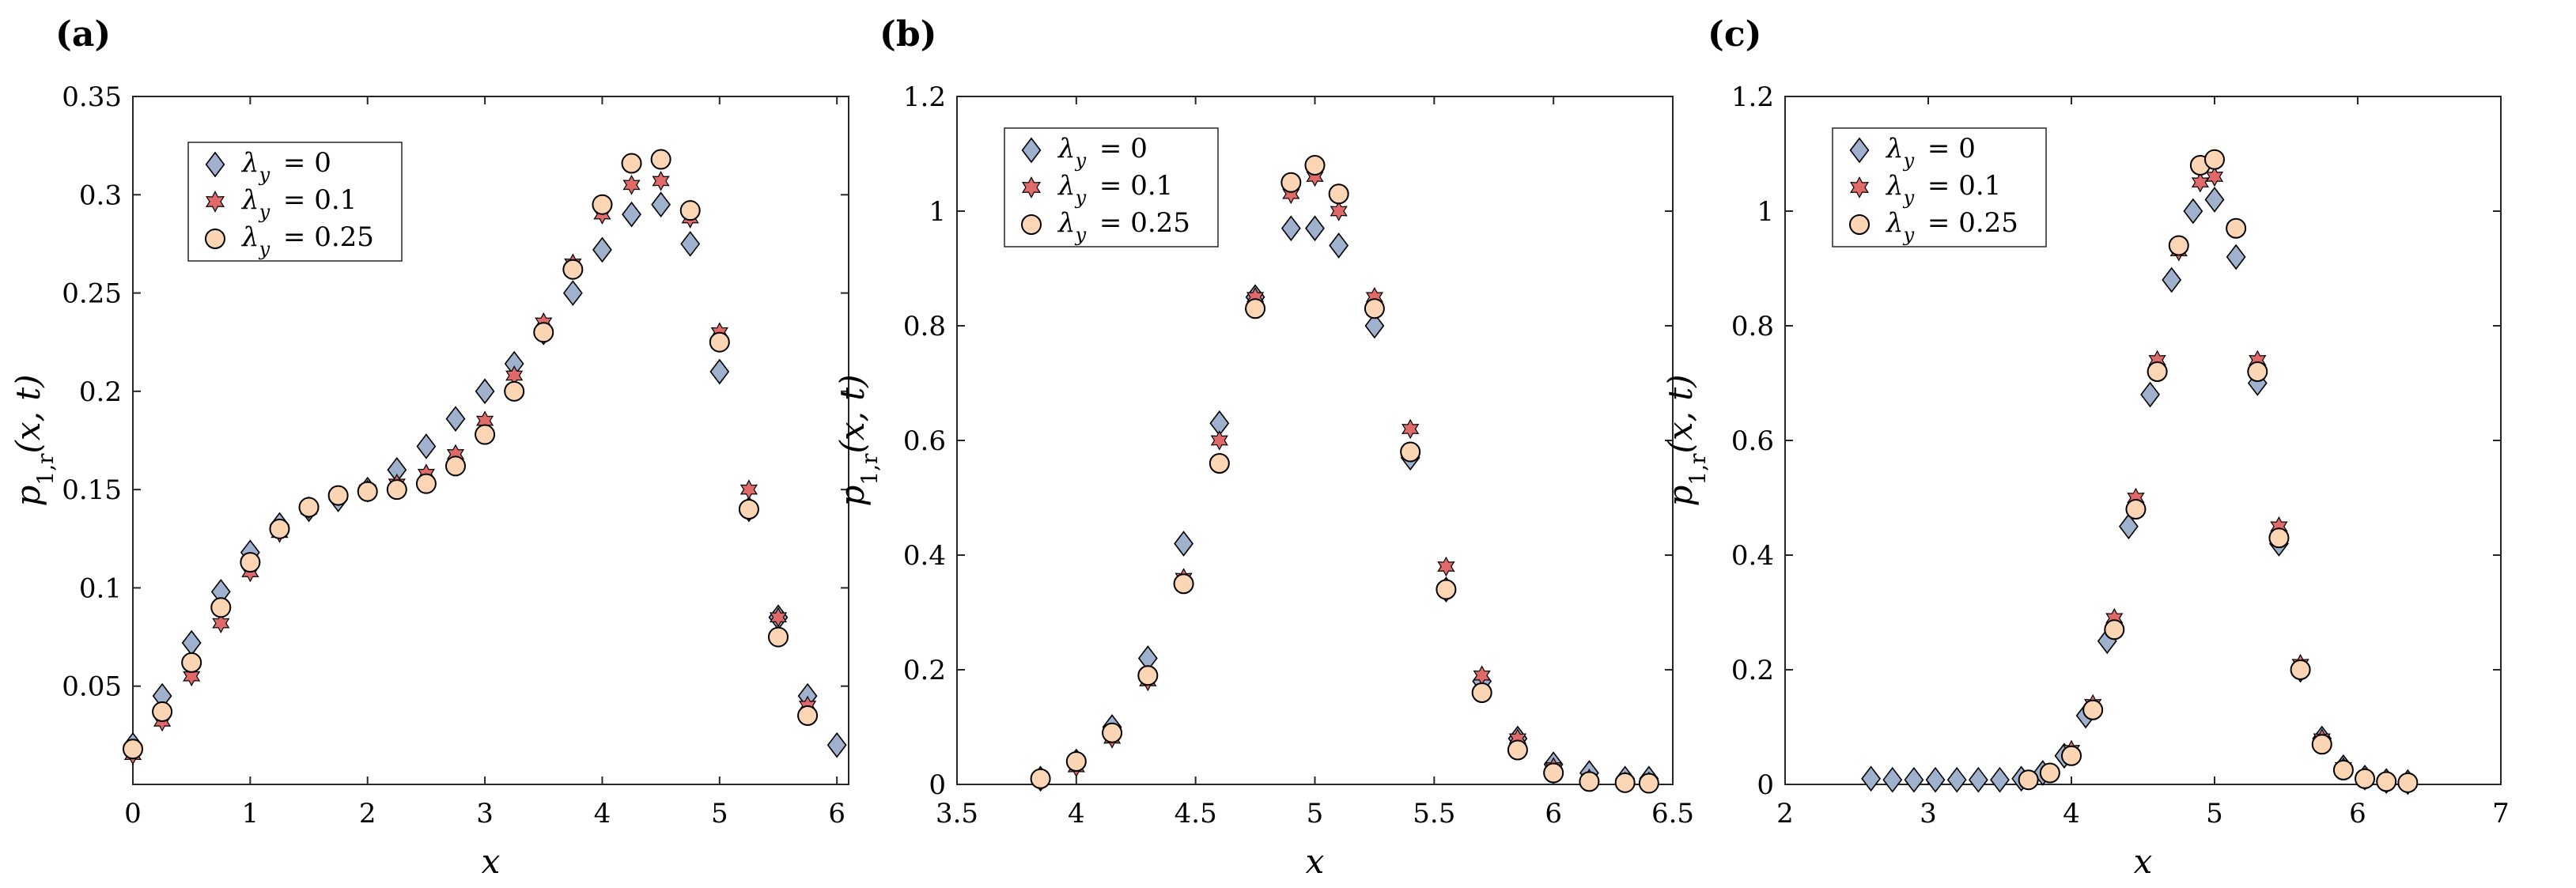 The width and height of the screenshot is (2576, 888). I want to click on x-tick-label: 1, so click(250, 813).